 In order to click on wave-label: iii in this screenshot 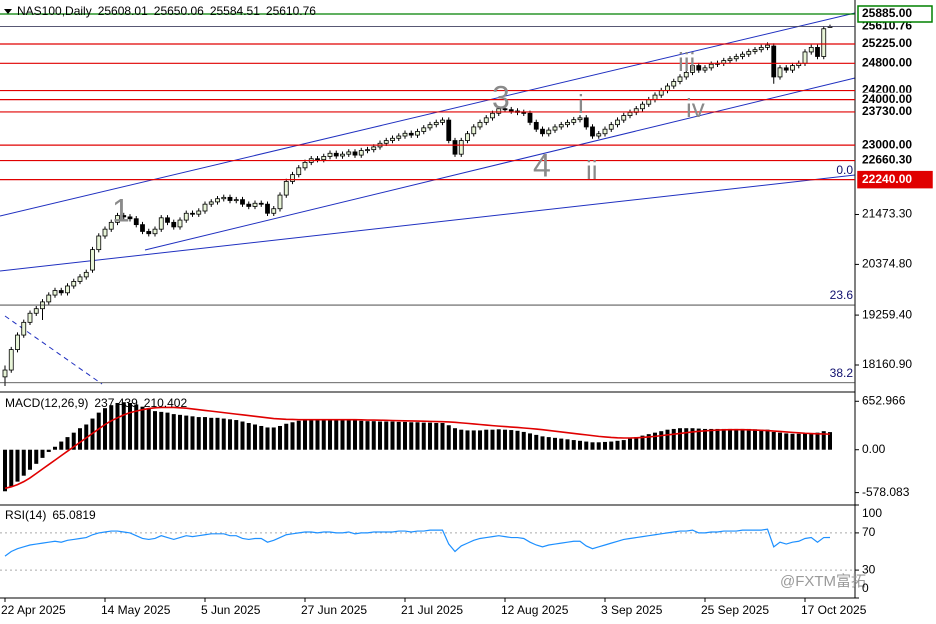, I will do `click(686, 62)`.